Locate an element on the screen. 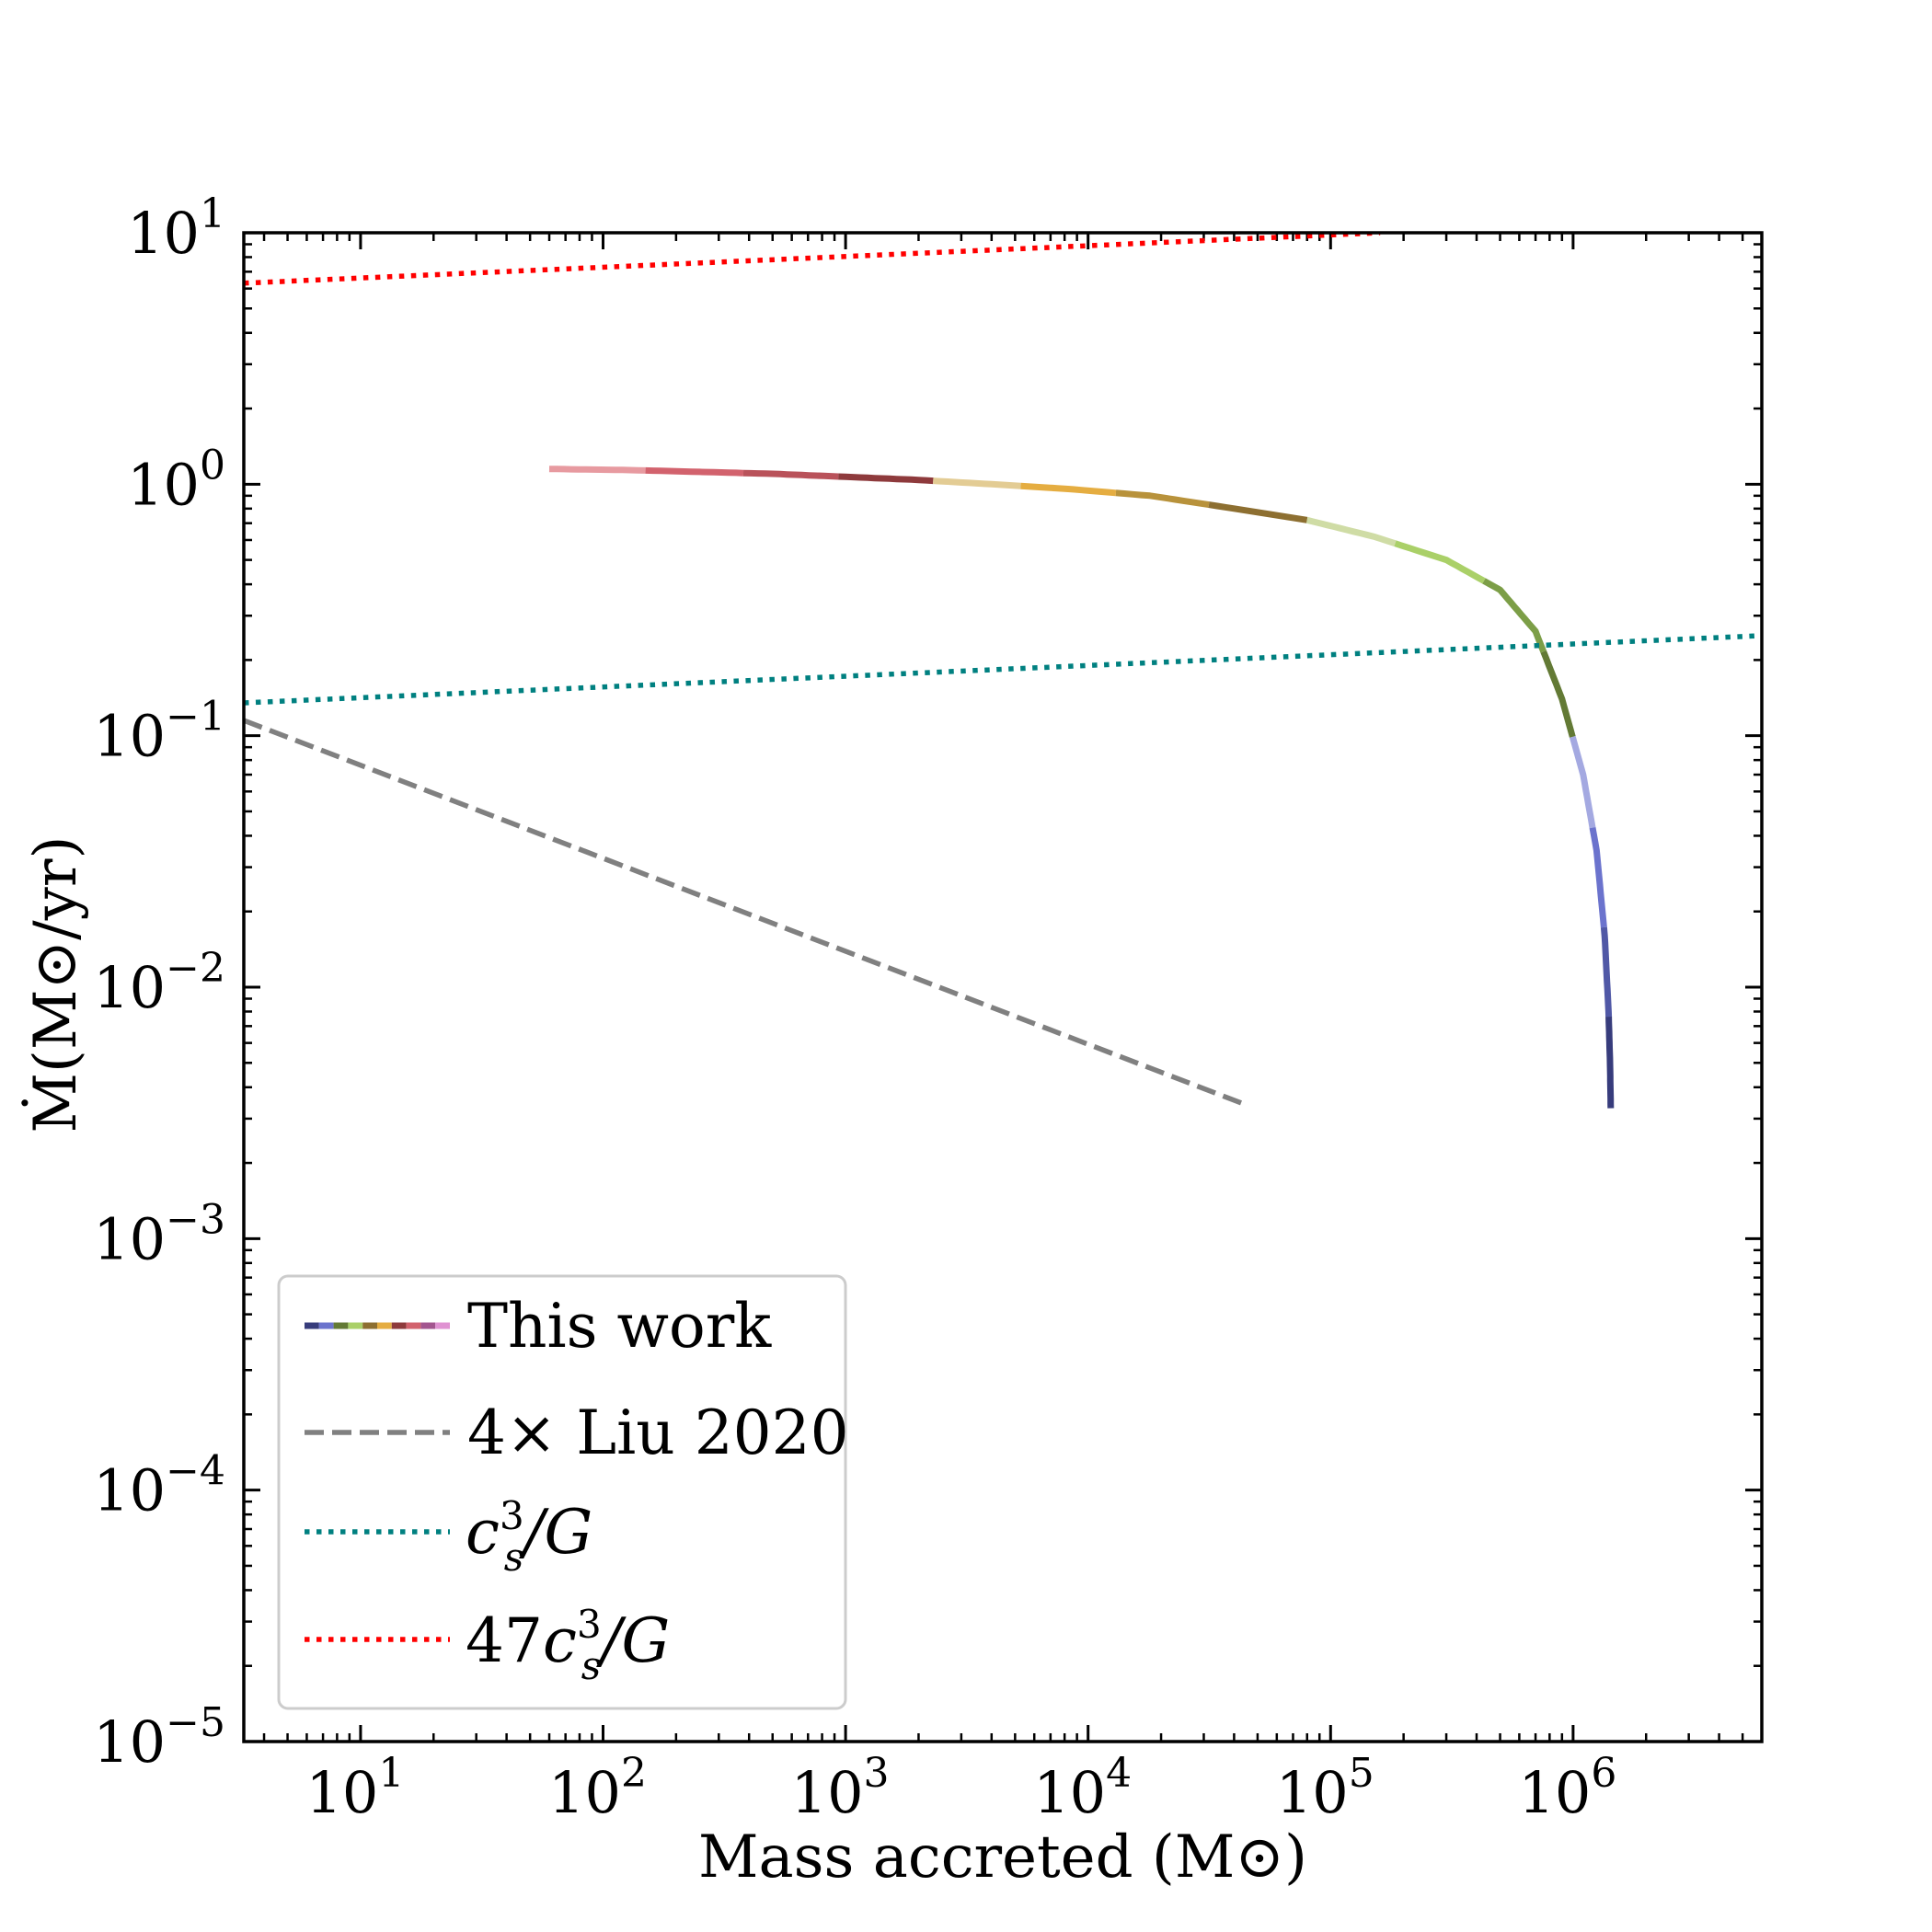 This screenshot has width=1932, height=1932. y-tick-exp: −2 is located at coordinates (195, 968).